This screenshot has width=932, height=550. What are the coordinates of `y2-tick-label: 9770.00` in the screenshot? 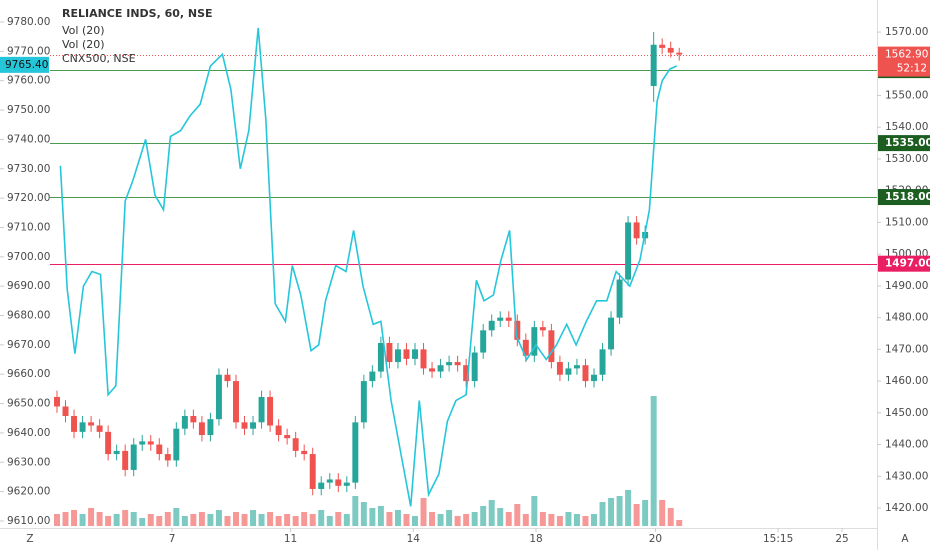 It's located at (28, 51).